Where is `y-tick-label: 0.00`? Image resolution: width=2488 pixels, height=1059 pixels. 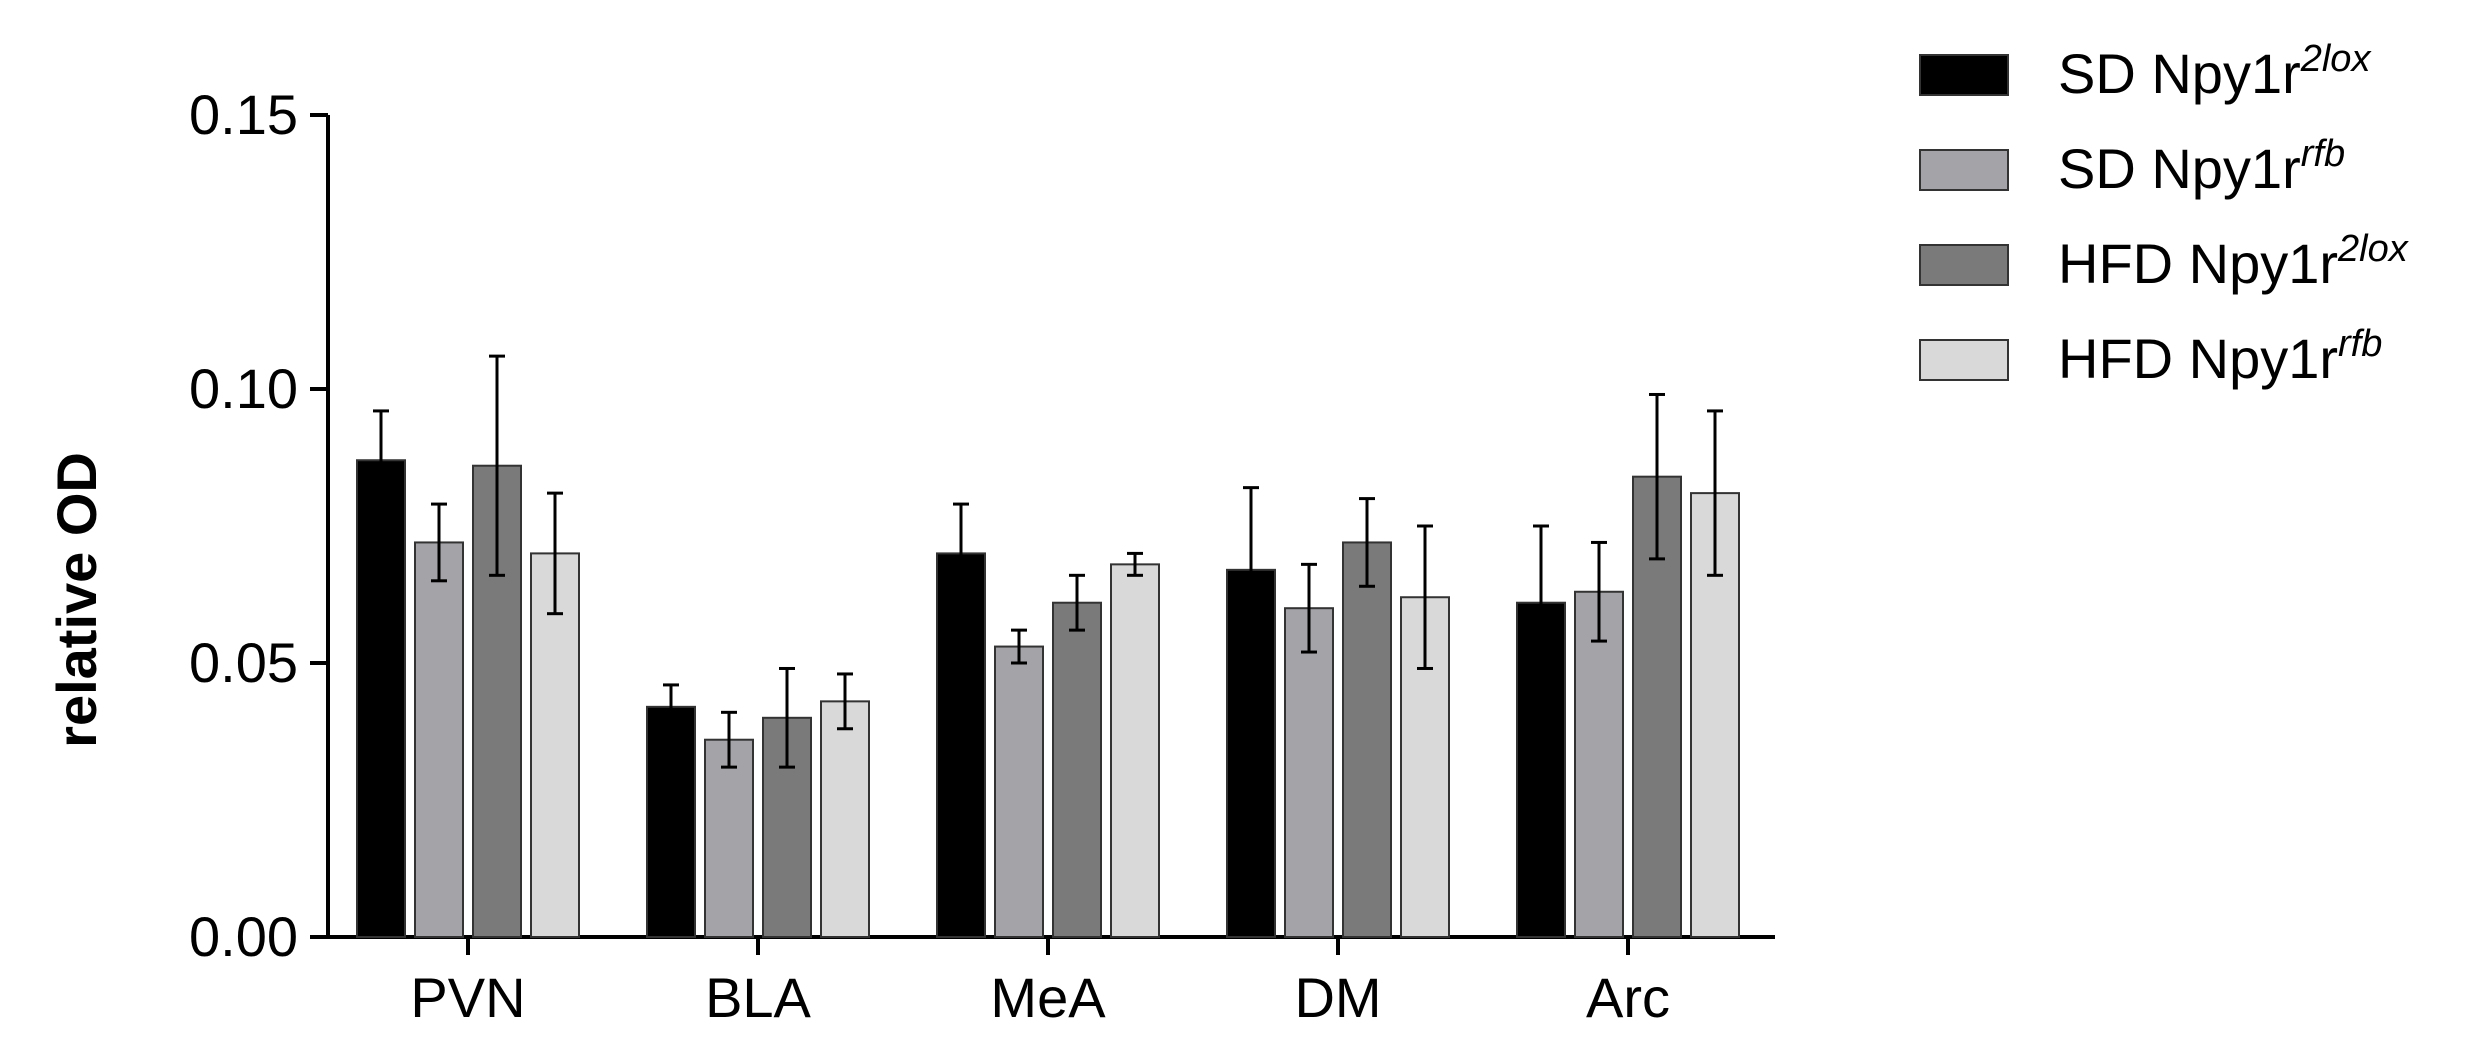 y-tick-label: 0.00 is located at coordinates (243, 936).